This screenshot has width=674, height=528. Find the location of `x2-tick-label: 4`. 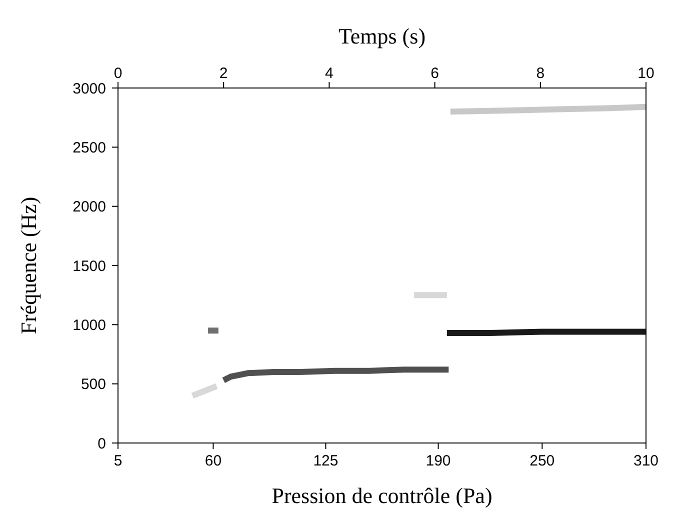

x2-tick-label: 4 is located at coordinates (329, 73).